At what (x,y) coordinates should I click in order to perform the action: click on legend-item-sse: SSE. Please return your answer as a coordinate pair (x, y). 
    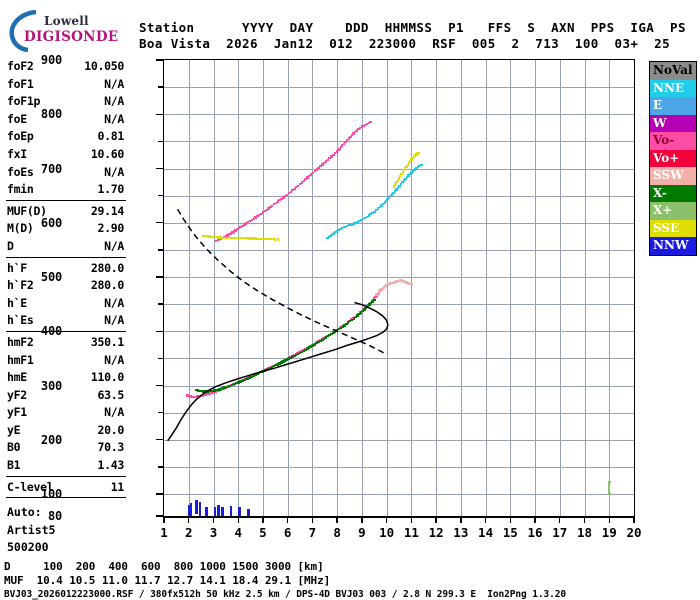
    Looking at the image, I should click on (673, 228).